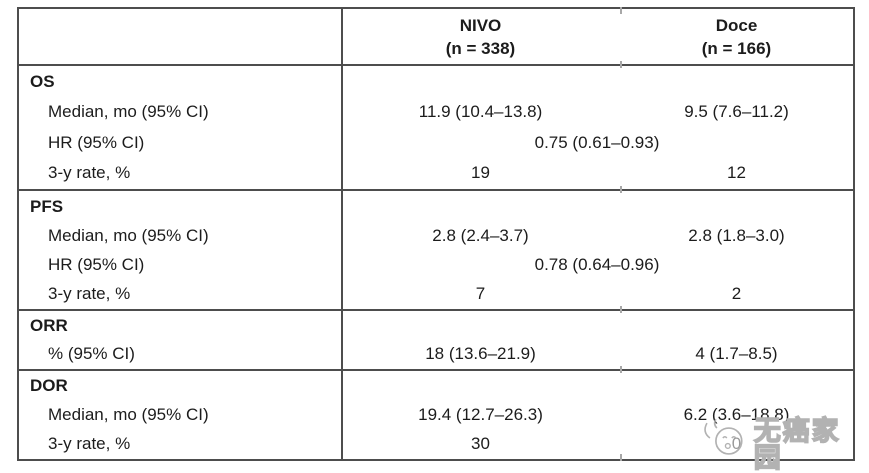 This screenshot has width=869, height=473. Describe the element at coordinates (736, 414) in the screenshot. I see `doce-value: 6.2 (3.6–18.8)` at that location.